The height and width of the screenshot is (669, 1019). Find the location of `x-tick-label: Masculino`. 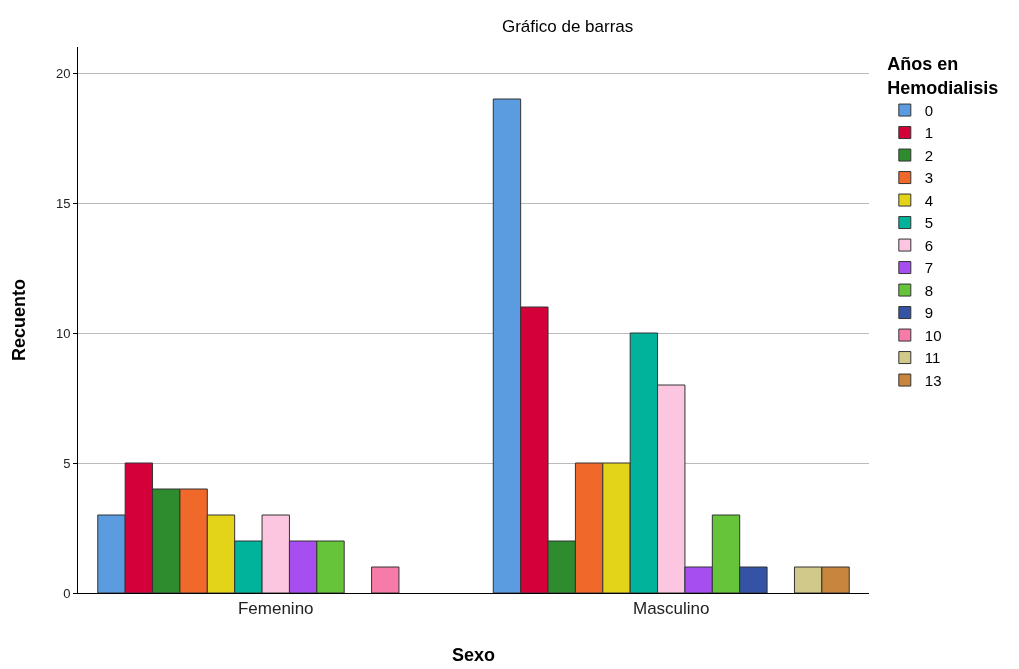

x-tick-label: Masculino is located at coordinates (671, 609).